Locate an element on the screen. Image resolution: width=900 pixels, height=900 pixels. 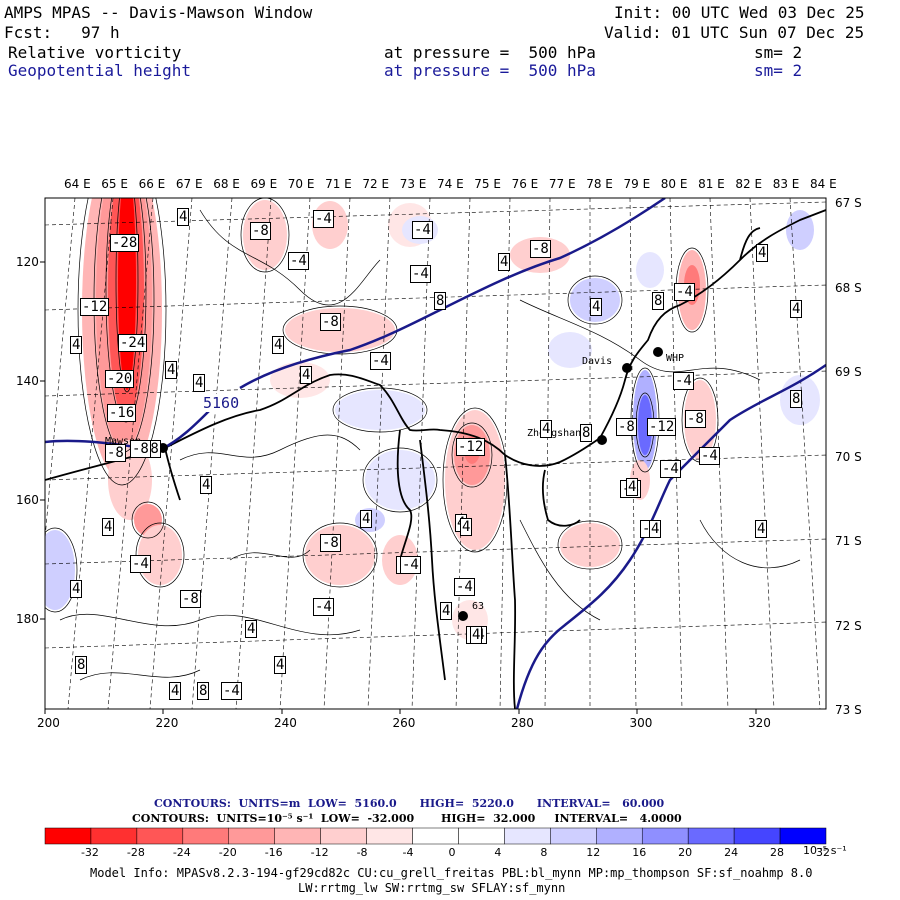
field2-level: at pressure = 500 hPa is located at coordinates (490, 70).